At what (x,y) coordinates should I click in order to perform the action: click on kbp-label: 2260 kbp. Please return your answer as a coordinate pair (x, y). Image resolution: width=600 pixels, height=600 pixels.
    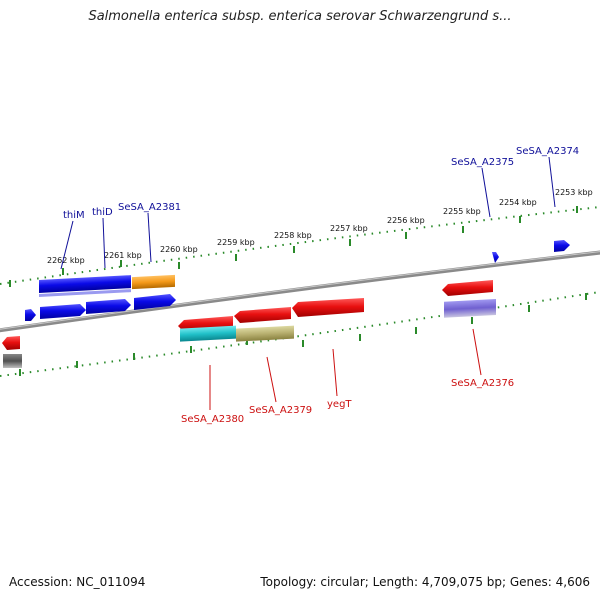
    Looking at the image, I should click on (179, 249).